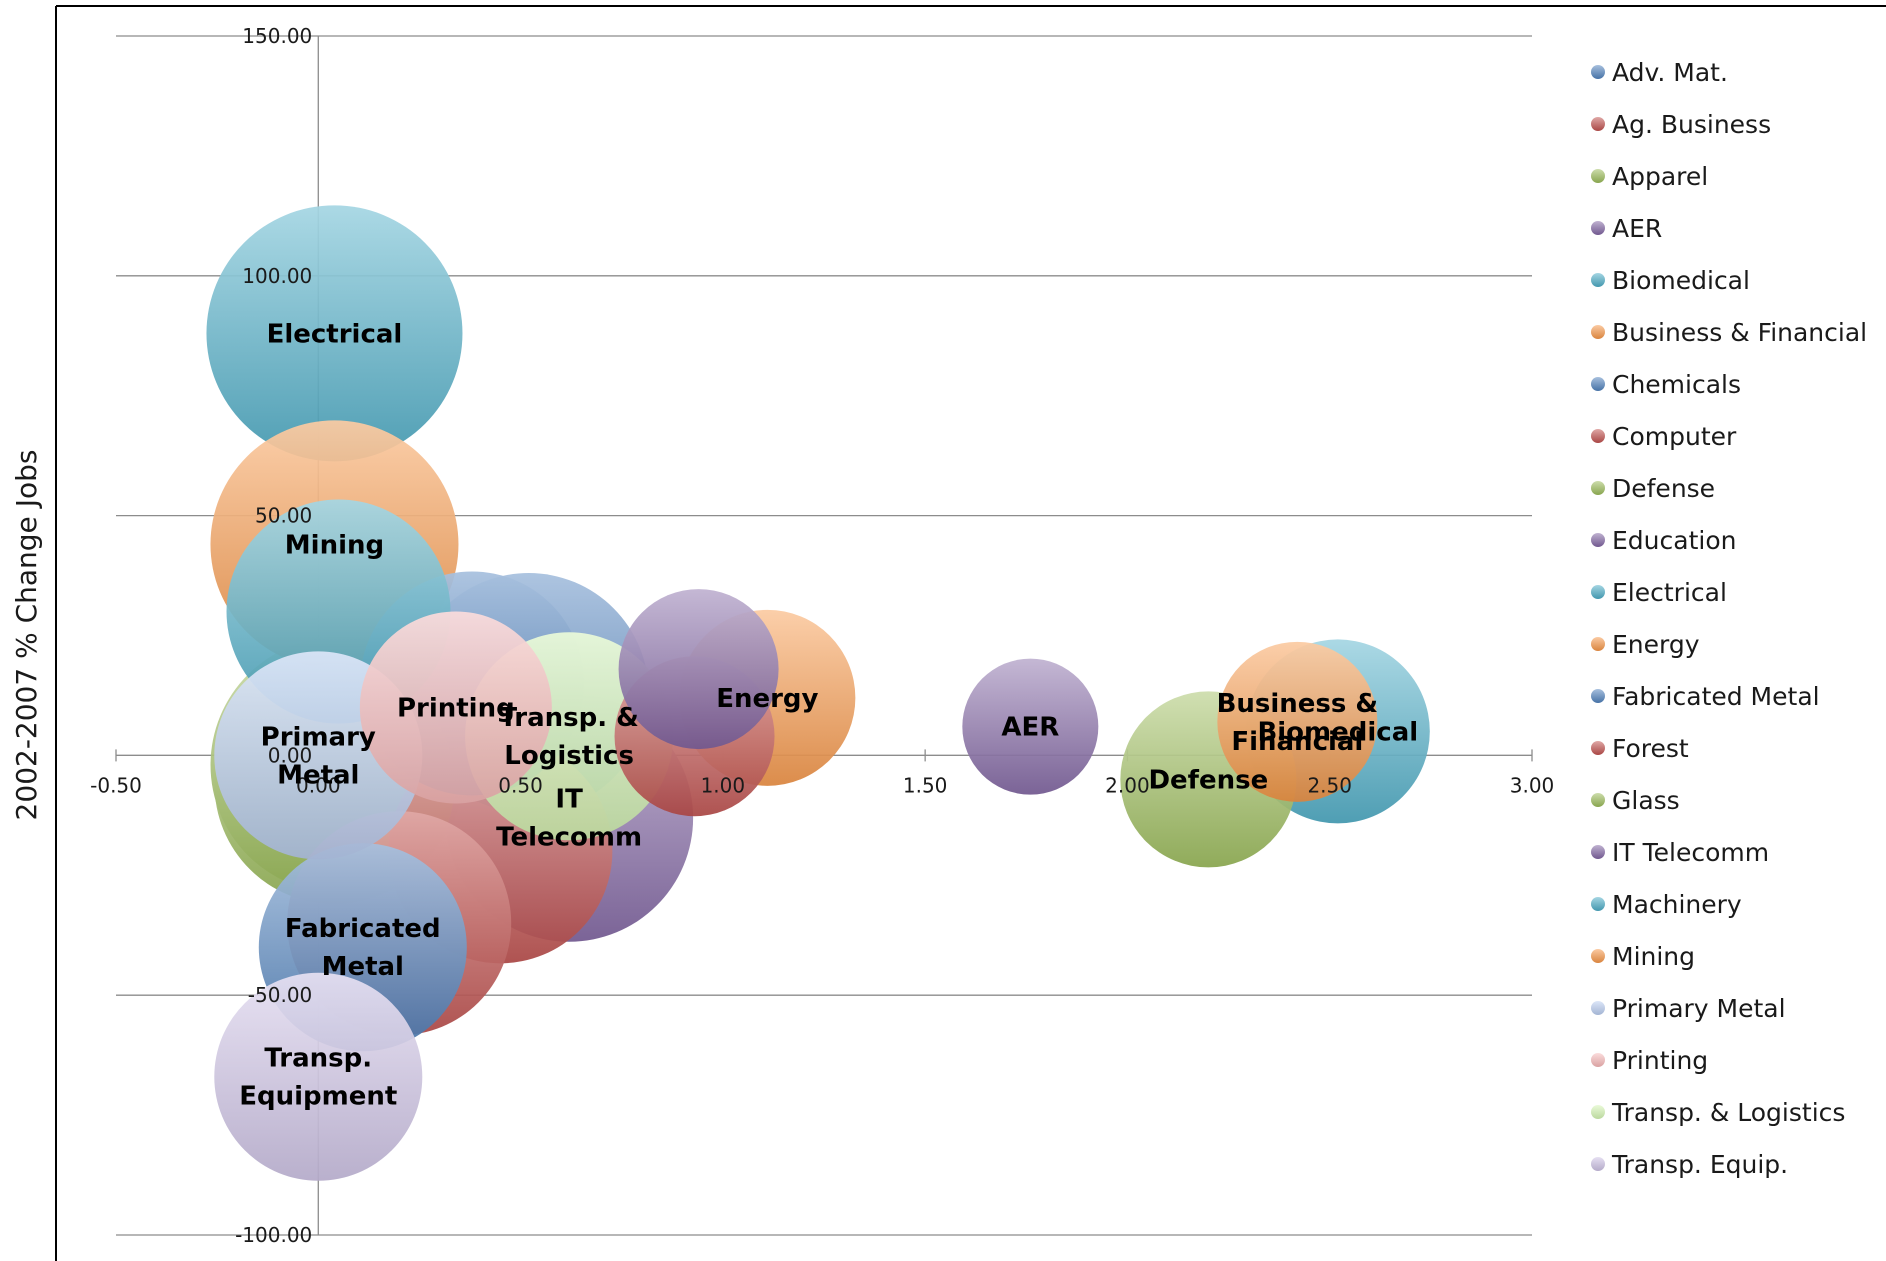  Describe the element at coordinates (723, 785) in the screenshot. I see `x-tick-label: 1.00` at that location.